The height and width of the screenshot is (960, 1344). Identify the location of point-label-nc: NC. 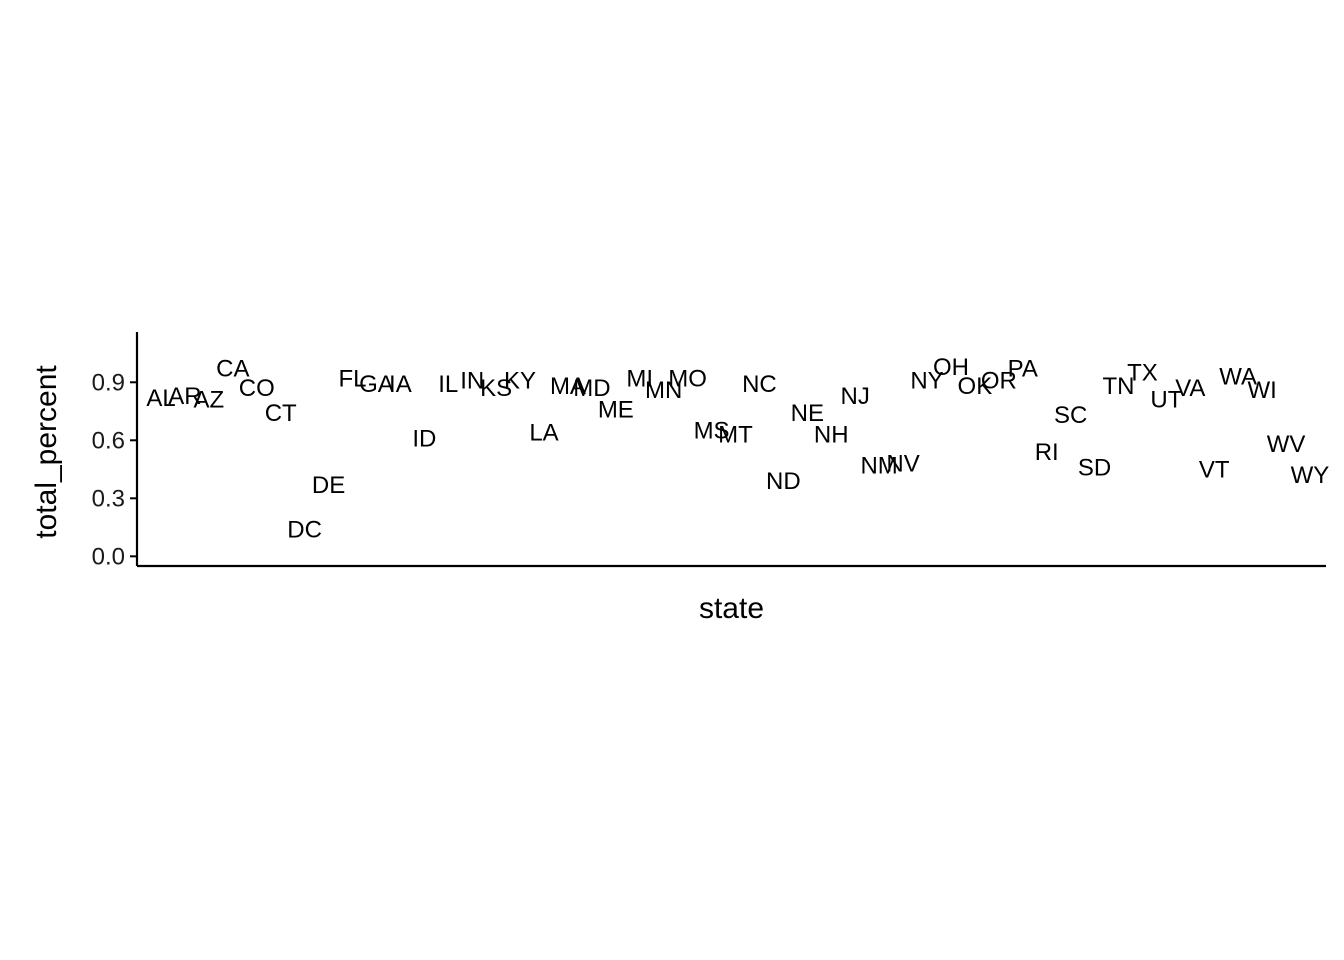
(759, 384).